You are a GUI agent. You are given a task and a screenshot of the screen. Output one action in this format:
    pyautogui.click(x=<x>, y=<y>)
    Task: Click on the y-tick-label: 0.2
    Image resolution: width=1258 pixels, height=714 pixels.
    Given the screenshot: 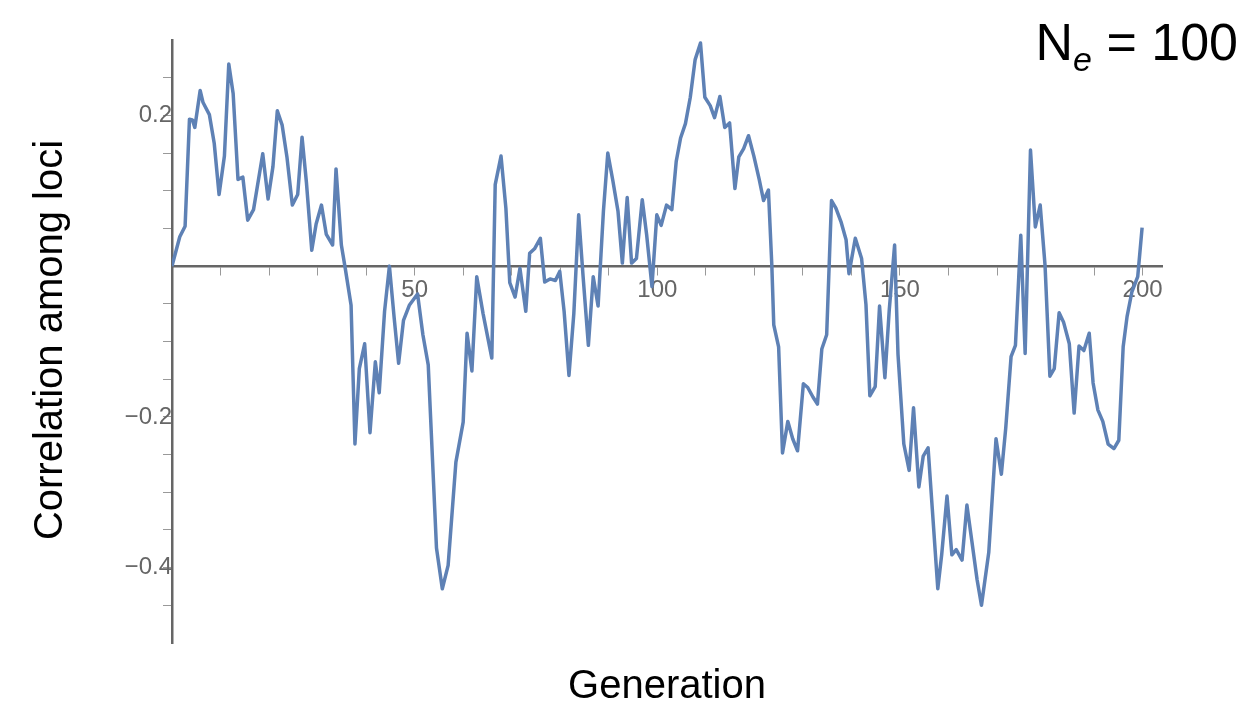 What is the action you would take?
    pyautogui.click(x=155, y=113)
    